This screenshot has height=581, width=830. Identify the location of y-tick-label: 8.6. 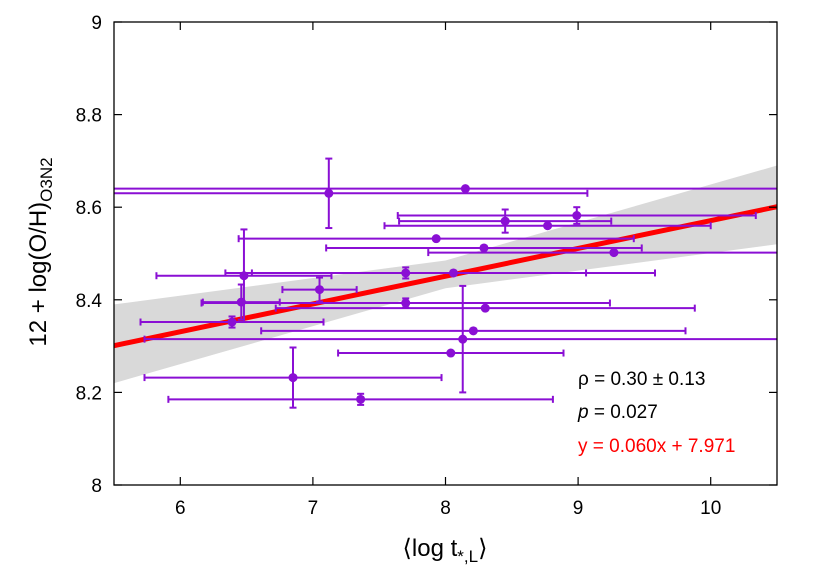
(89, 208).